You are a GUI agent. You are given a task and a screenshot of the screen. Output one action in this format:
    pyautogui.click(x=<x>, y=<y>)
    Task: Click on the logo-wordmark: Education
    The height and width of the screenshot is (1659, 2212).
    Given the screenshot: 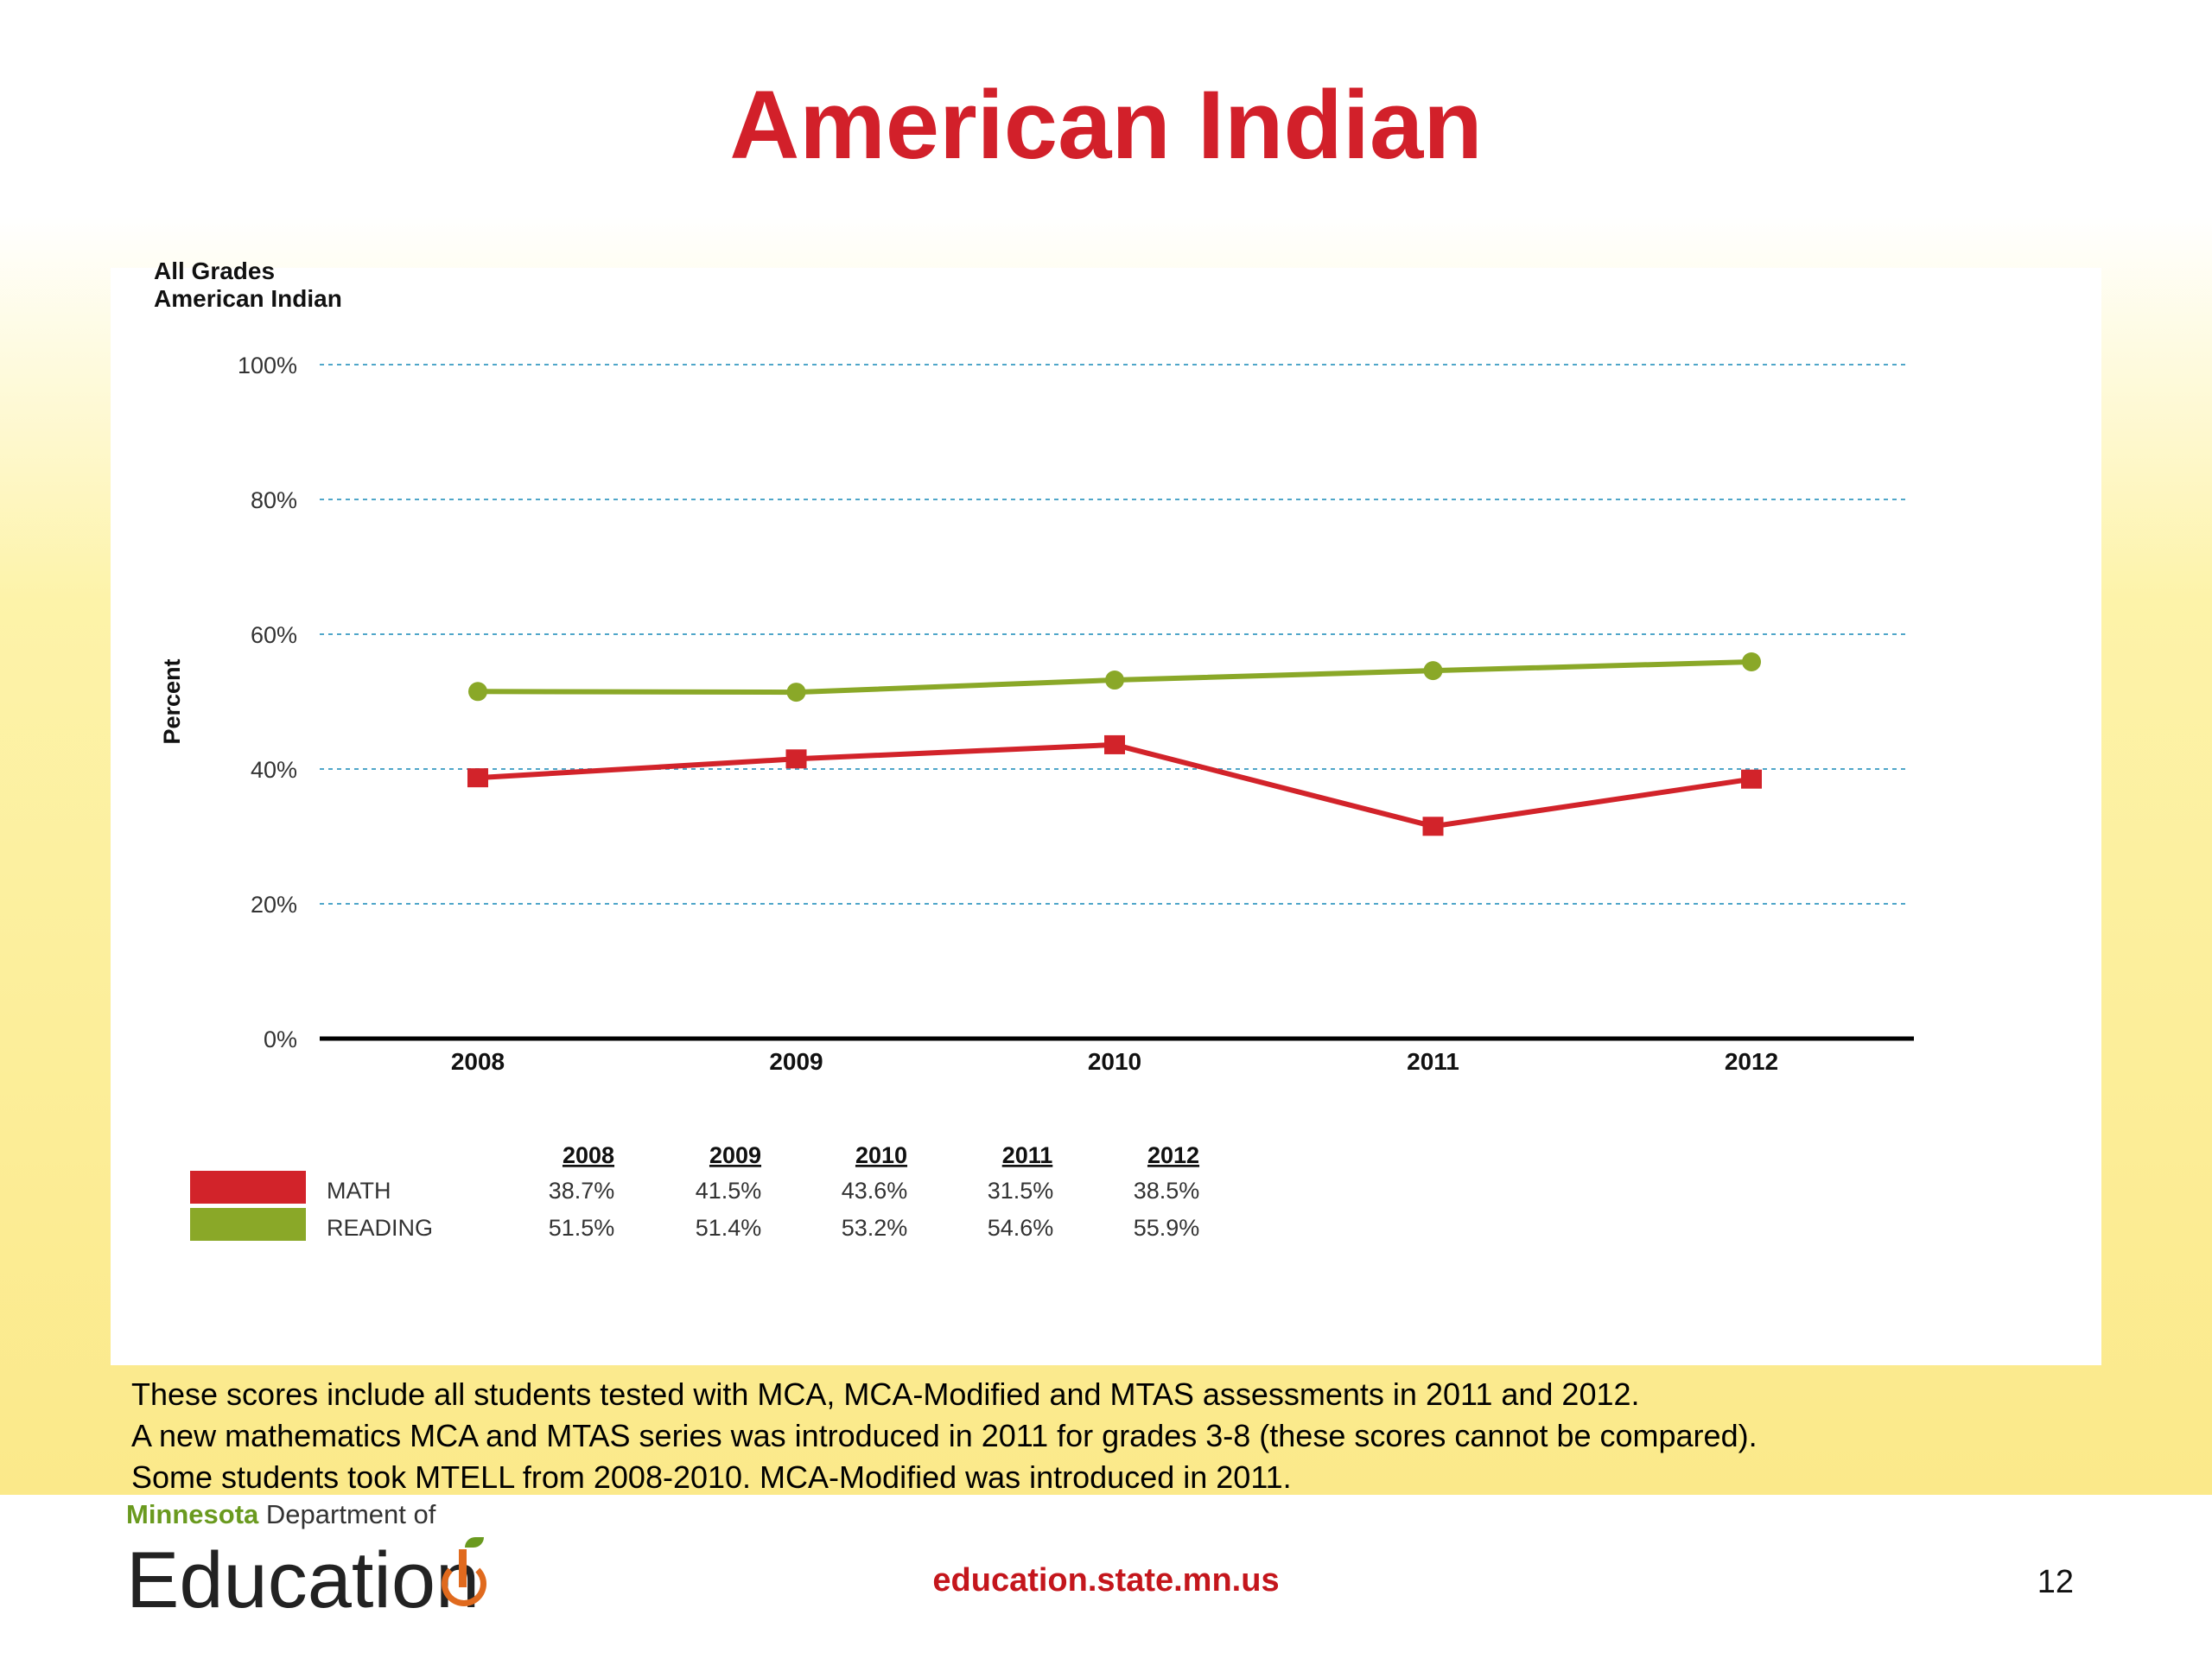 What is the action you would take?
    pyautogui.click(x=306, y=1580)
    